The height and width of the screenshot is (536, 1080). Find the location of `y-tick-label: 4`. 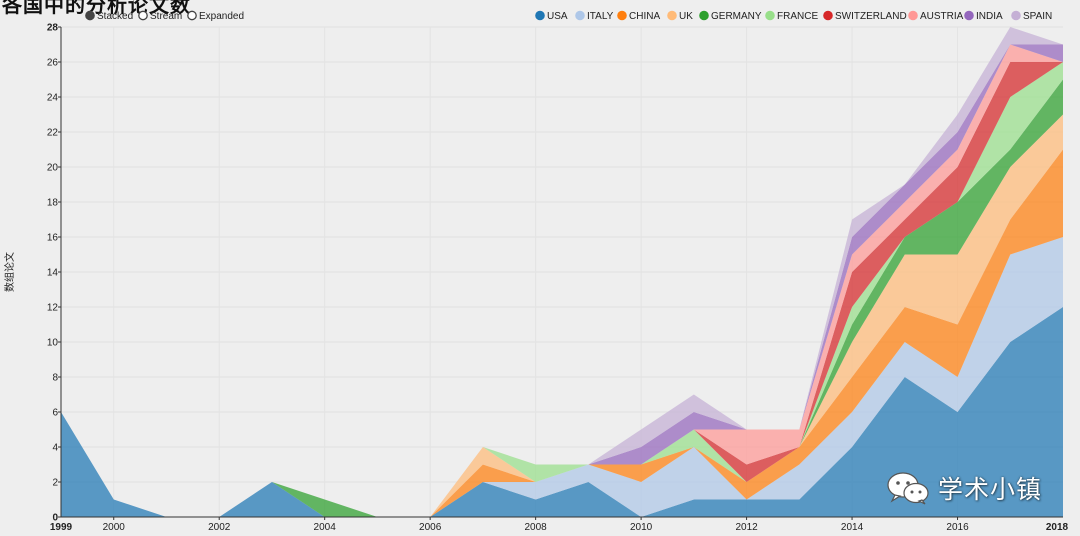

y-tick-label: 4 is located at coordinates (55, 448).